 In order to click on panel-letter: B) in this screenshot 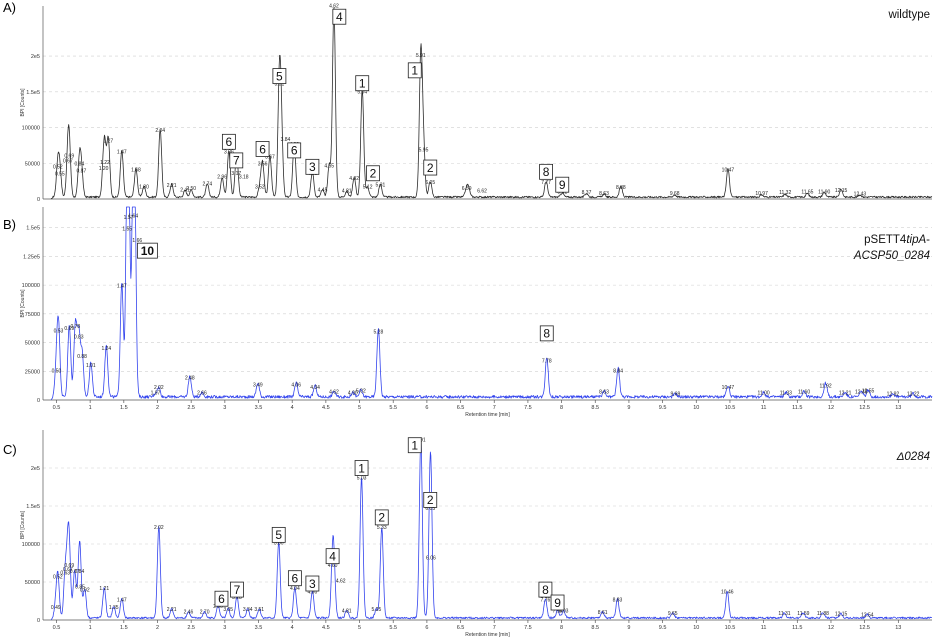, I will do `click(9, 224)`.